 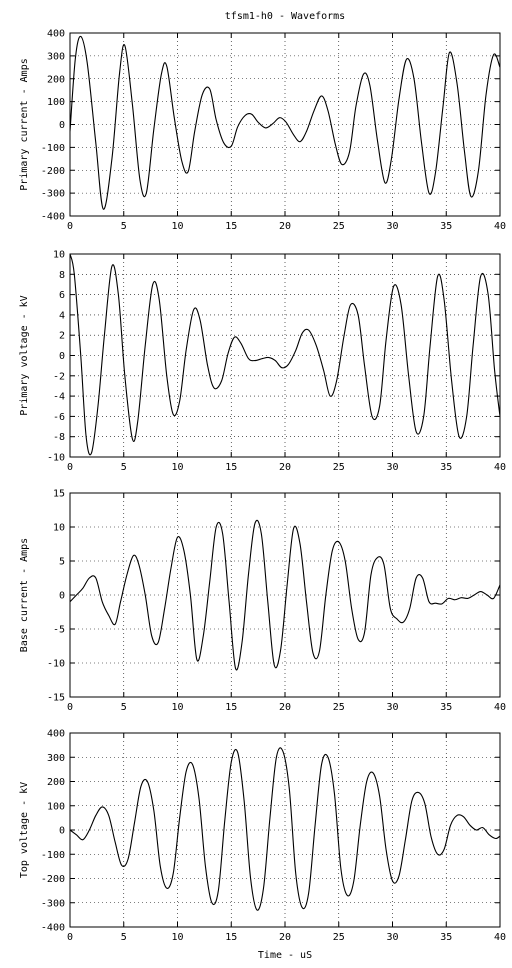 I want to click on y-tick-label: 4, so click(x=62, y=315).